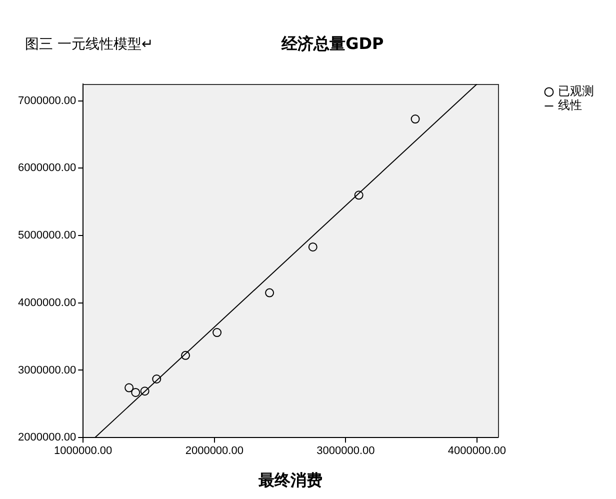 This screenshot has height=499, width=616. Describe the element at coordinates (47, 370) in the screenshot. I see `y-tick-label: 3000000.00` at that location.